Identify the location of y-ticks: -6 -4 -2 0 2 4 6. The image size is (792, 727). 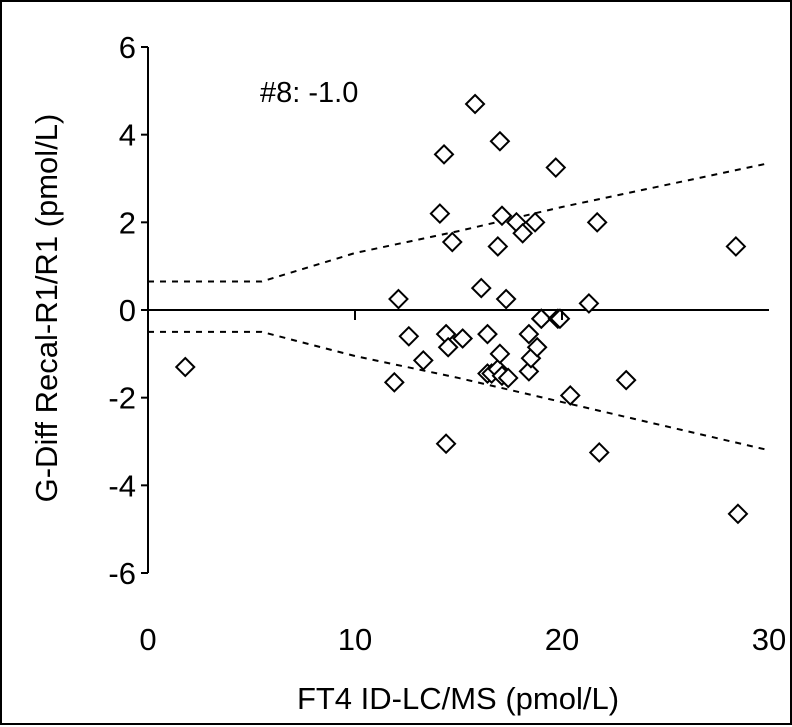
(128, 310).